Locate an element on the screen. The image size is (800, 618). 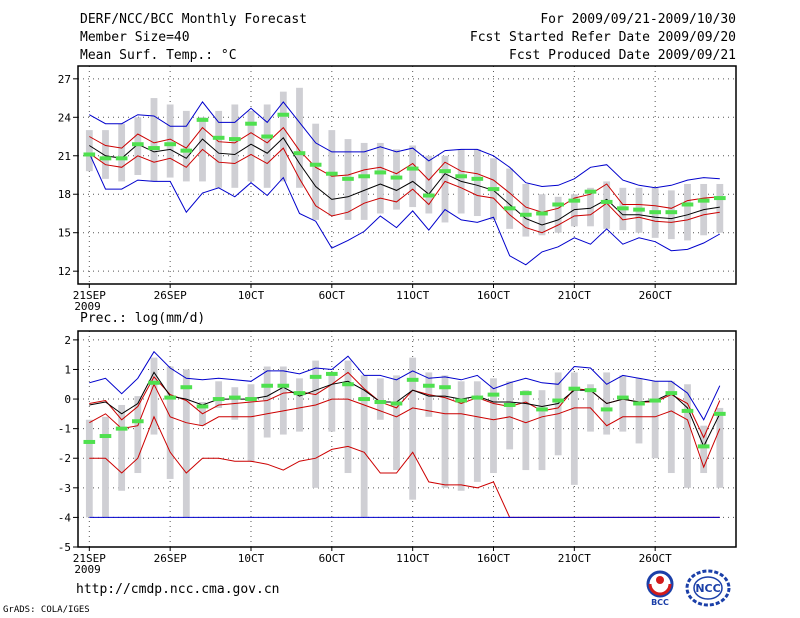
precipitation-ytick-label: 2 is located at coordinates (67, 340).